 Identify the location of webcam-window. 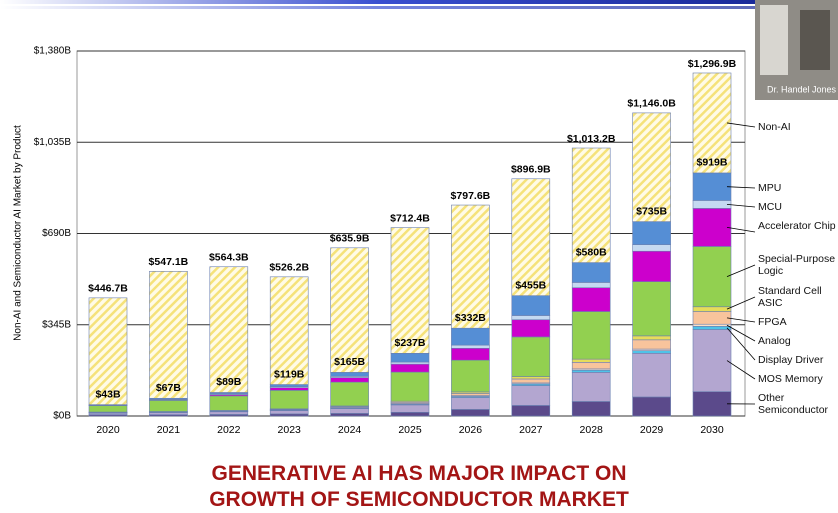
(774, 40).